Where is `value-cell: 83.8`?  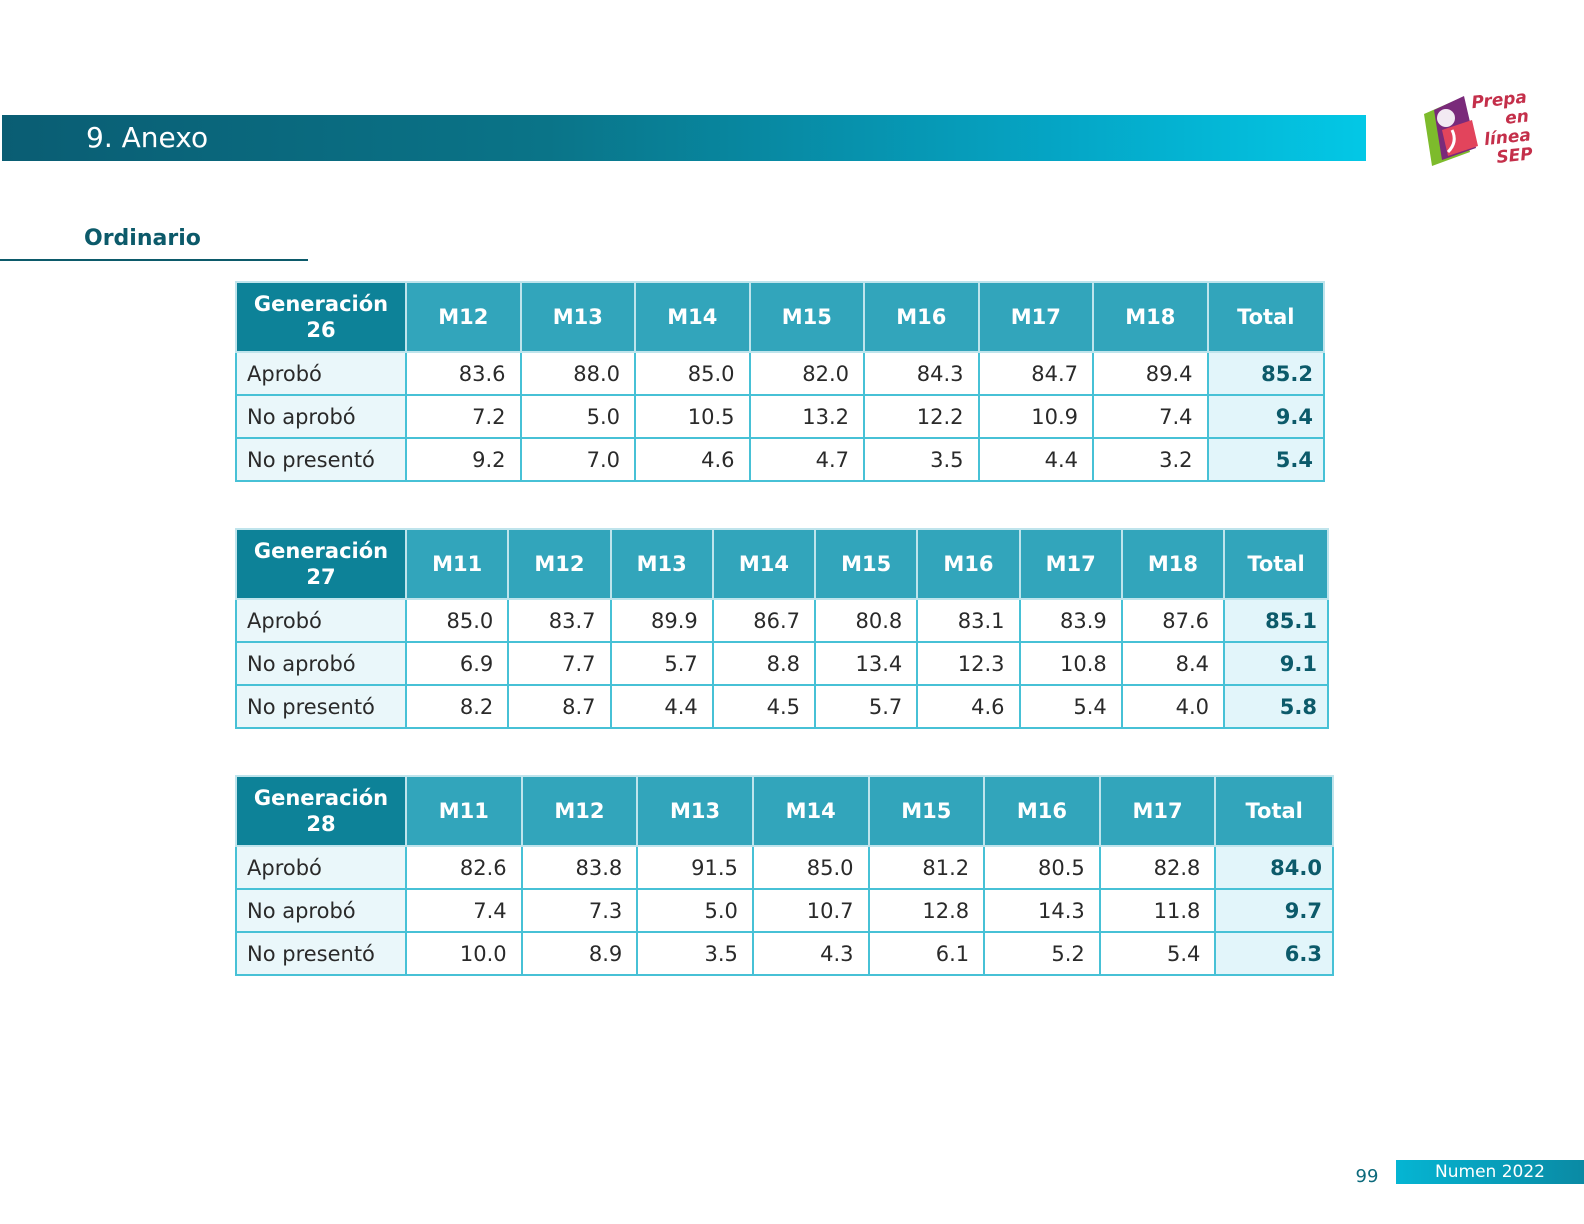 value-cell: 83.8 is located at coordinates (579, 867).